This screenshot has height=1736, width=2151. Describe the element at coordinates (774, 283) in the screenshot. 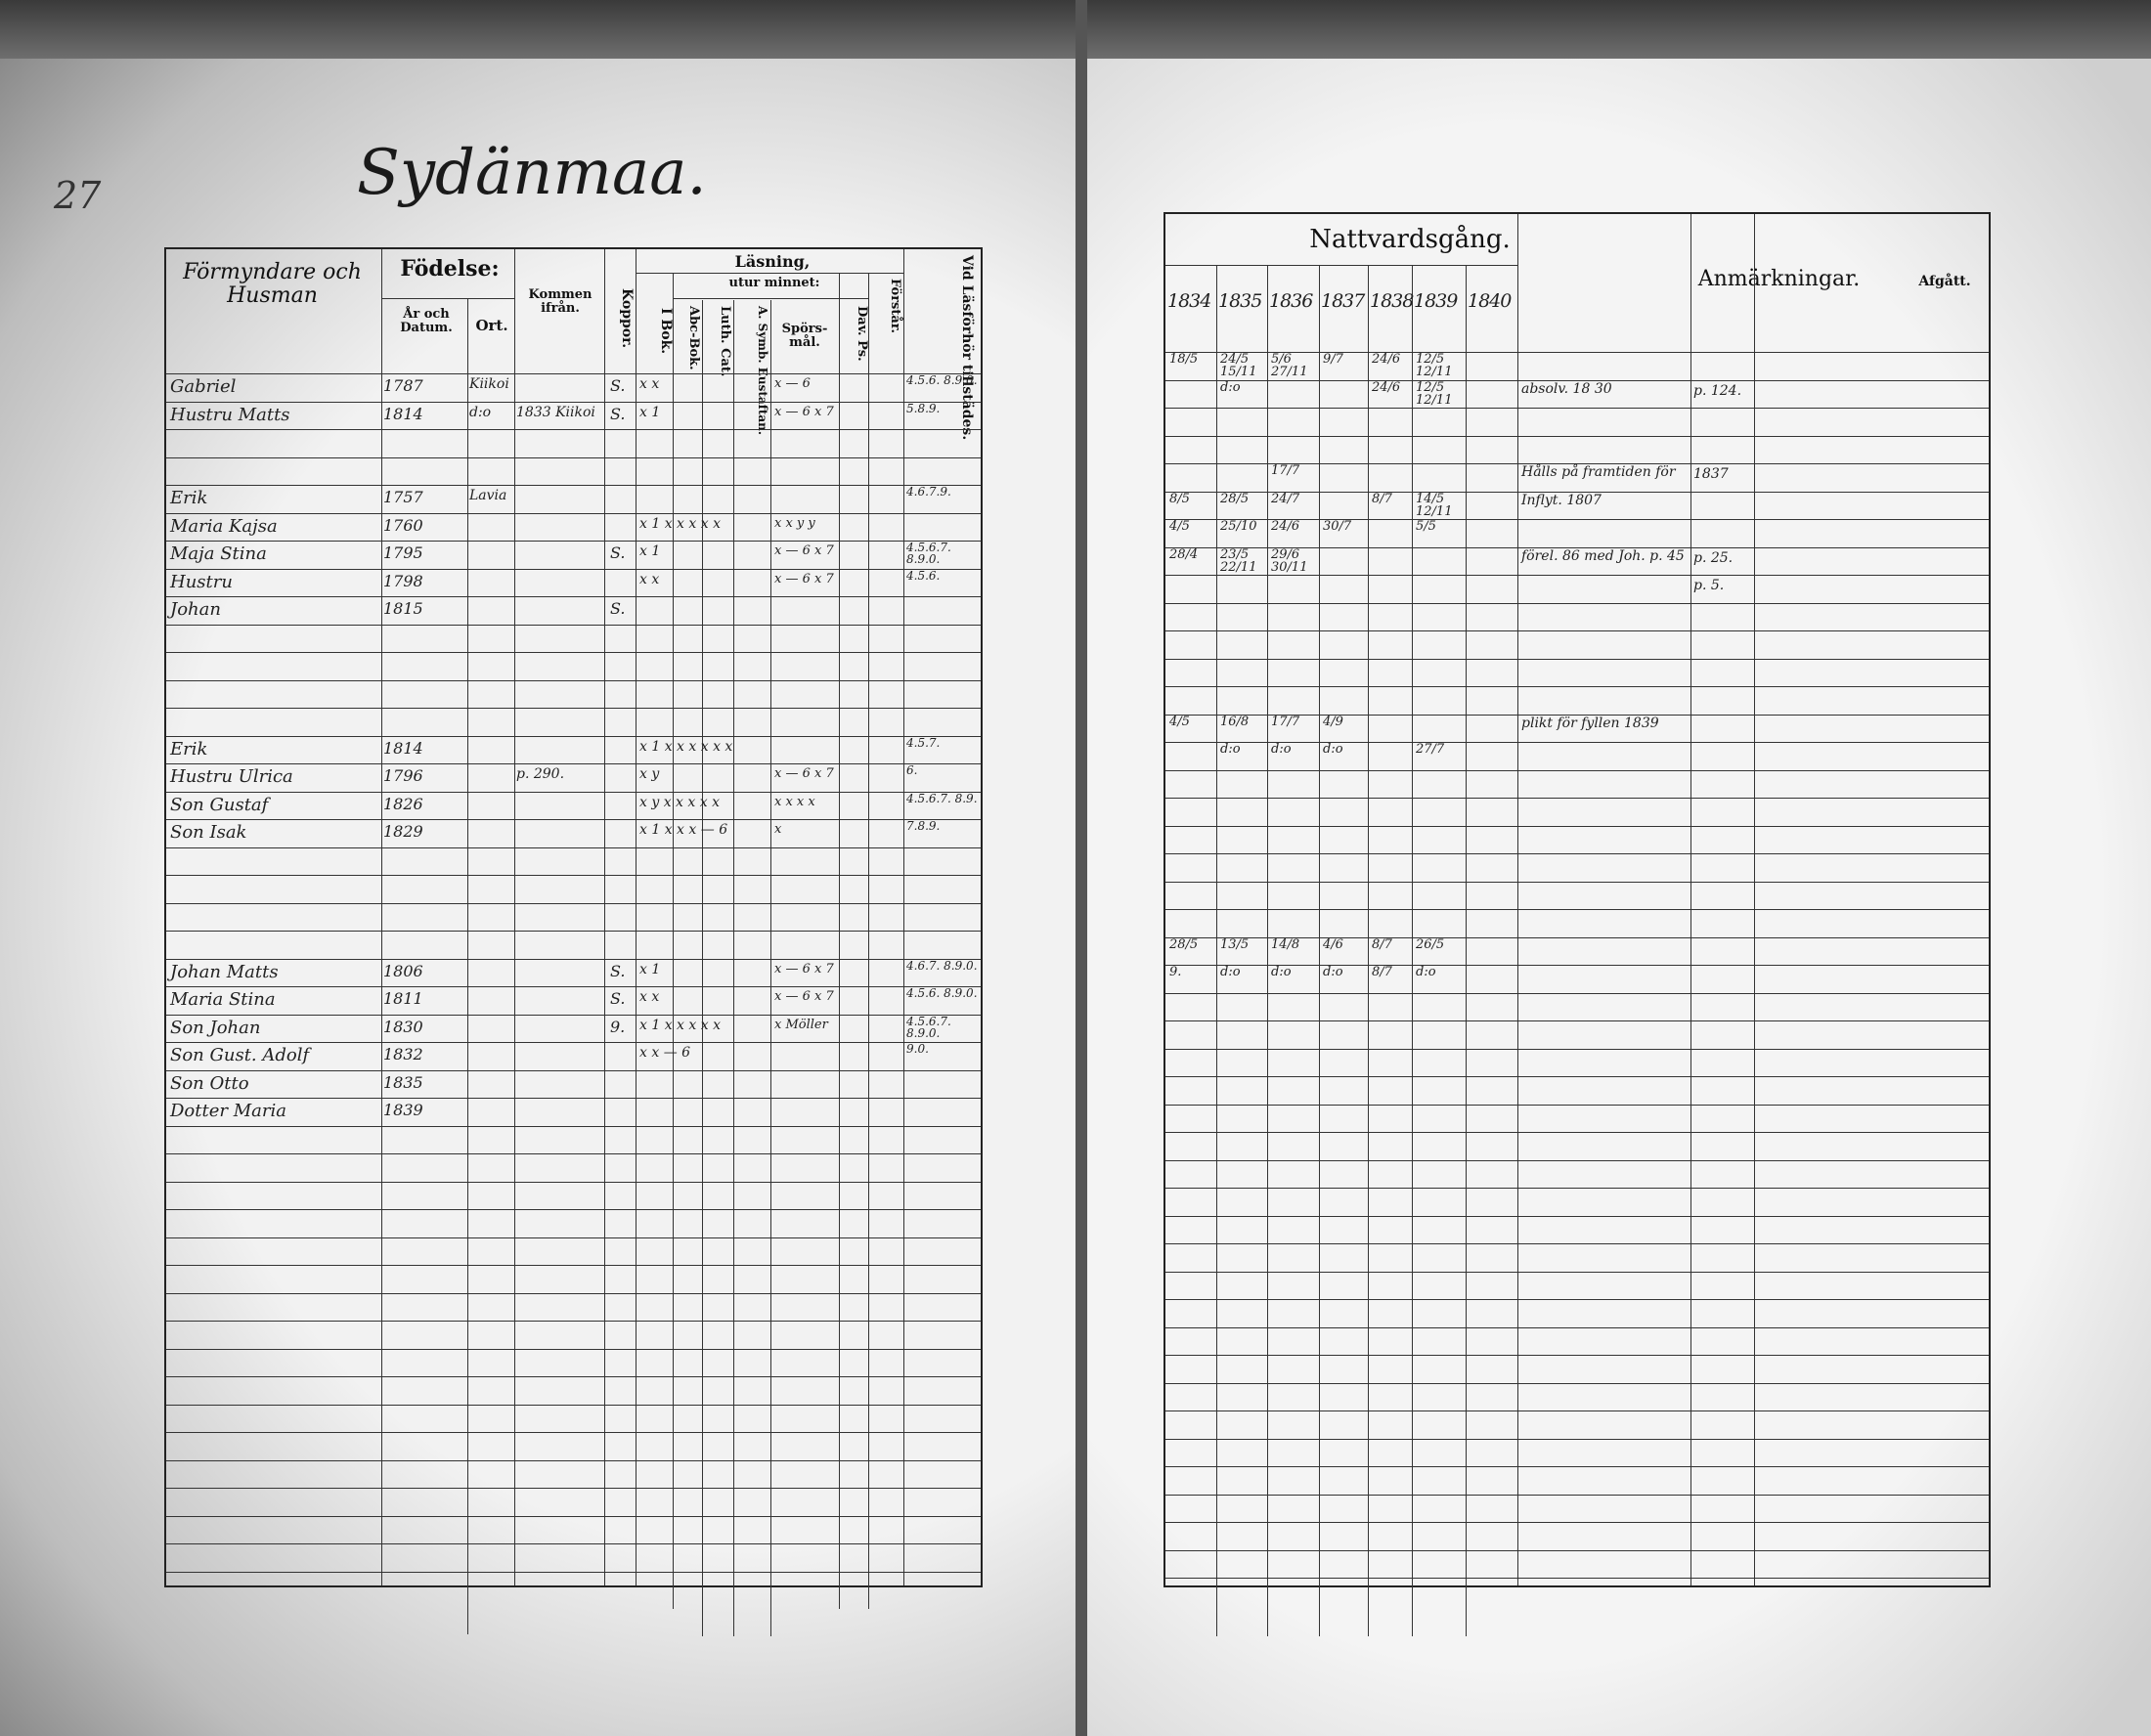

I see `header-utur-minnet: utur minnet:` at that location.